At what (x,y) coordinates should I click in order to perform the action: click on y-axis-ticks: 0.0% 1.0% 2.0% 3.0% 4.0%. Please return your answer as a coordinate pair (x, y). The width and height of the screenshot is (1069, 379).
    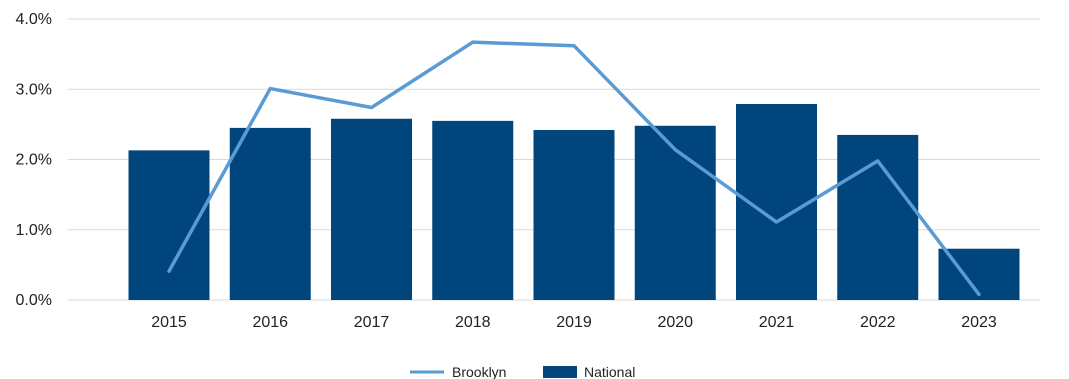
    Looking at the image, I should click on (34, 160).